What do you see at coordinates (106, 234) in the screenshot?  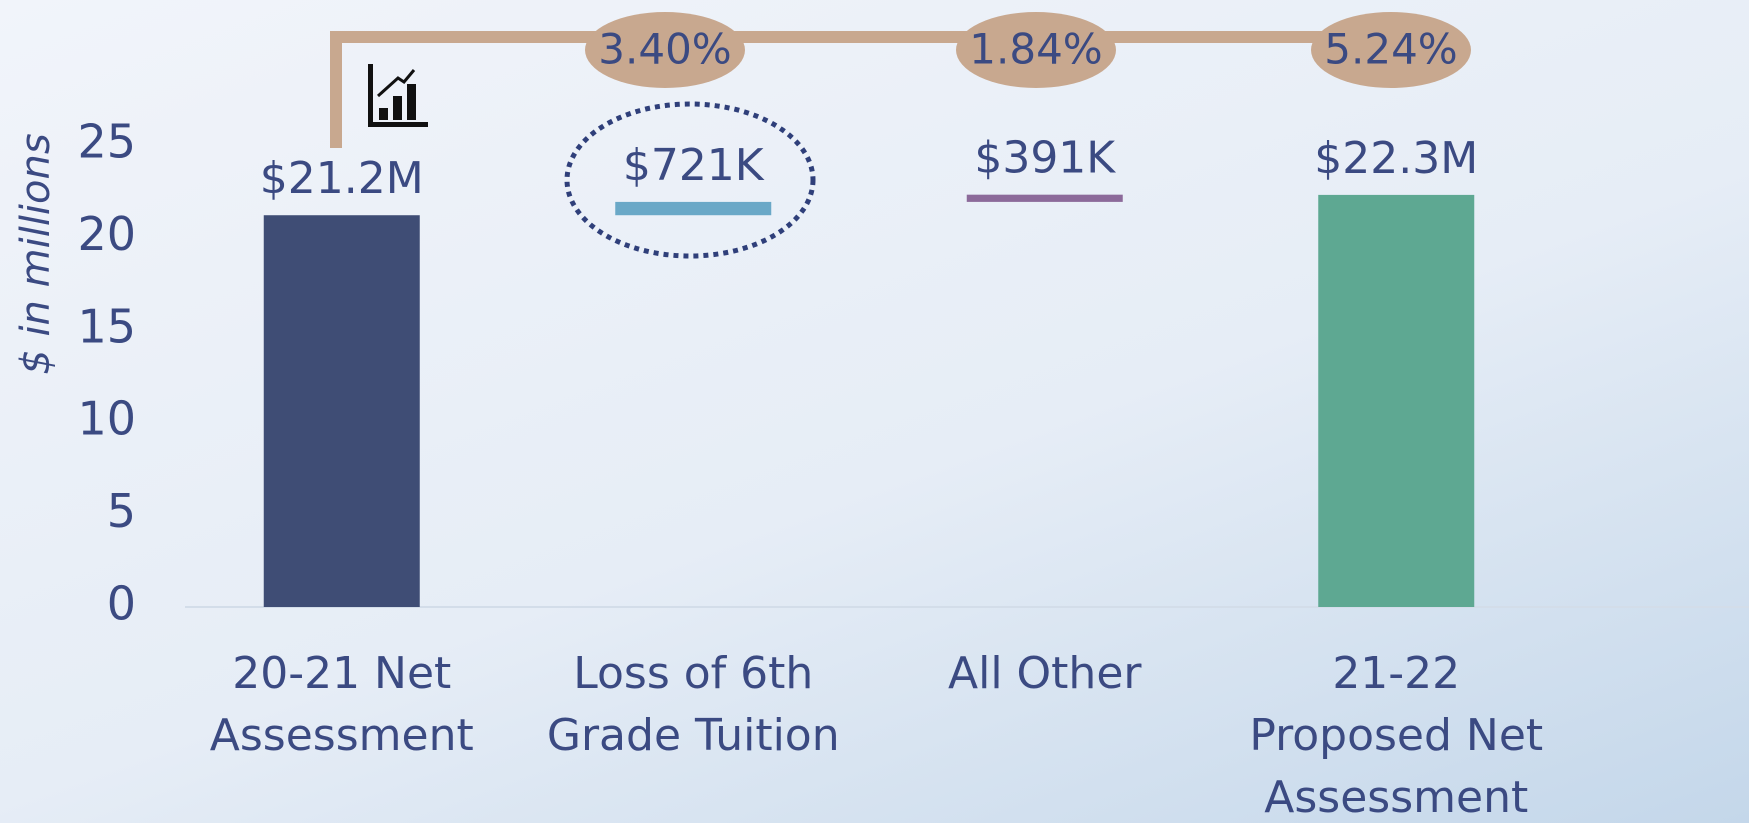 I see `y-tick-label: 20` at bounding box center [106, 234].